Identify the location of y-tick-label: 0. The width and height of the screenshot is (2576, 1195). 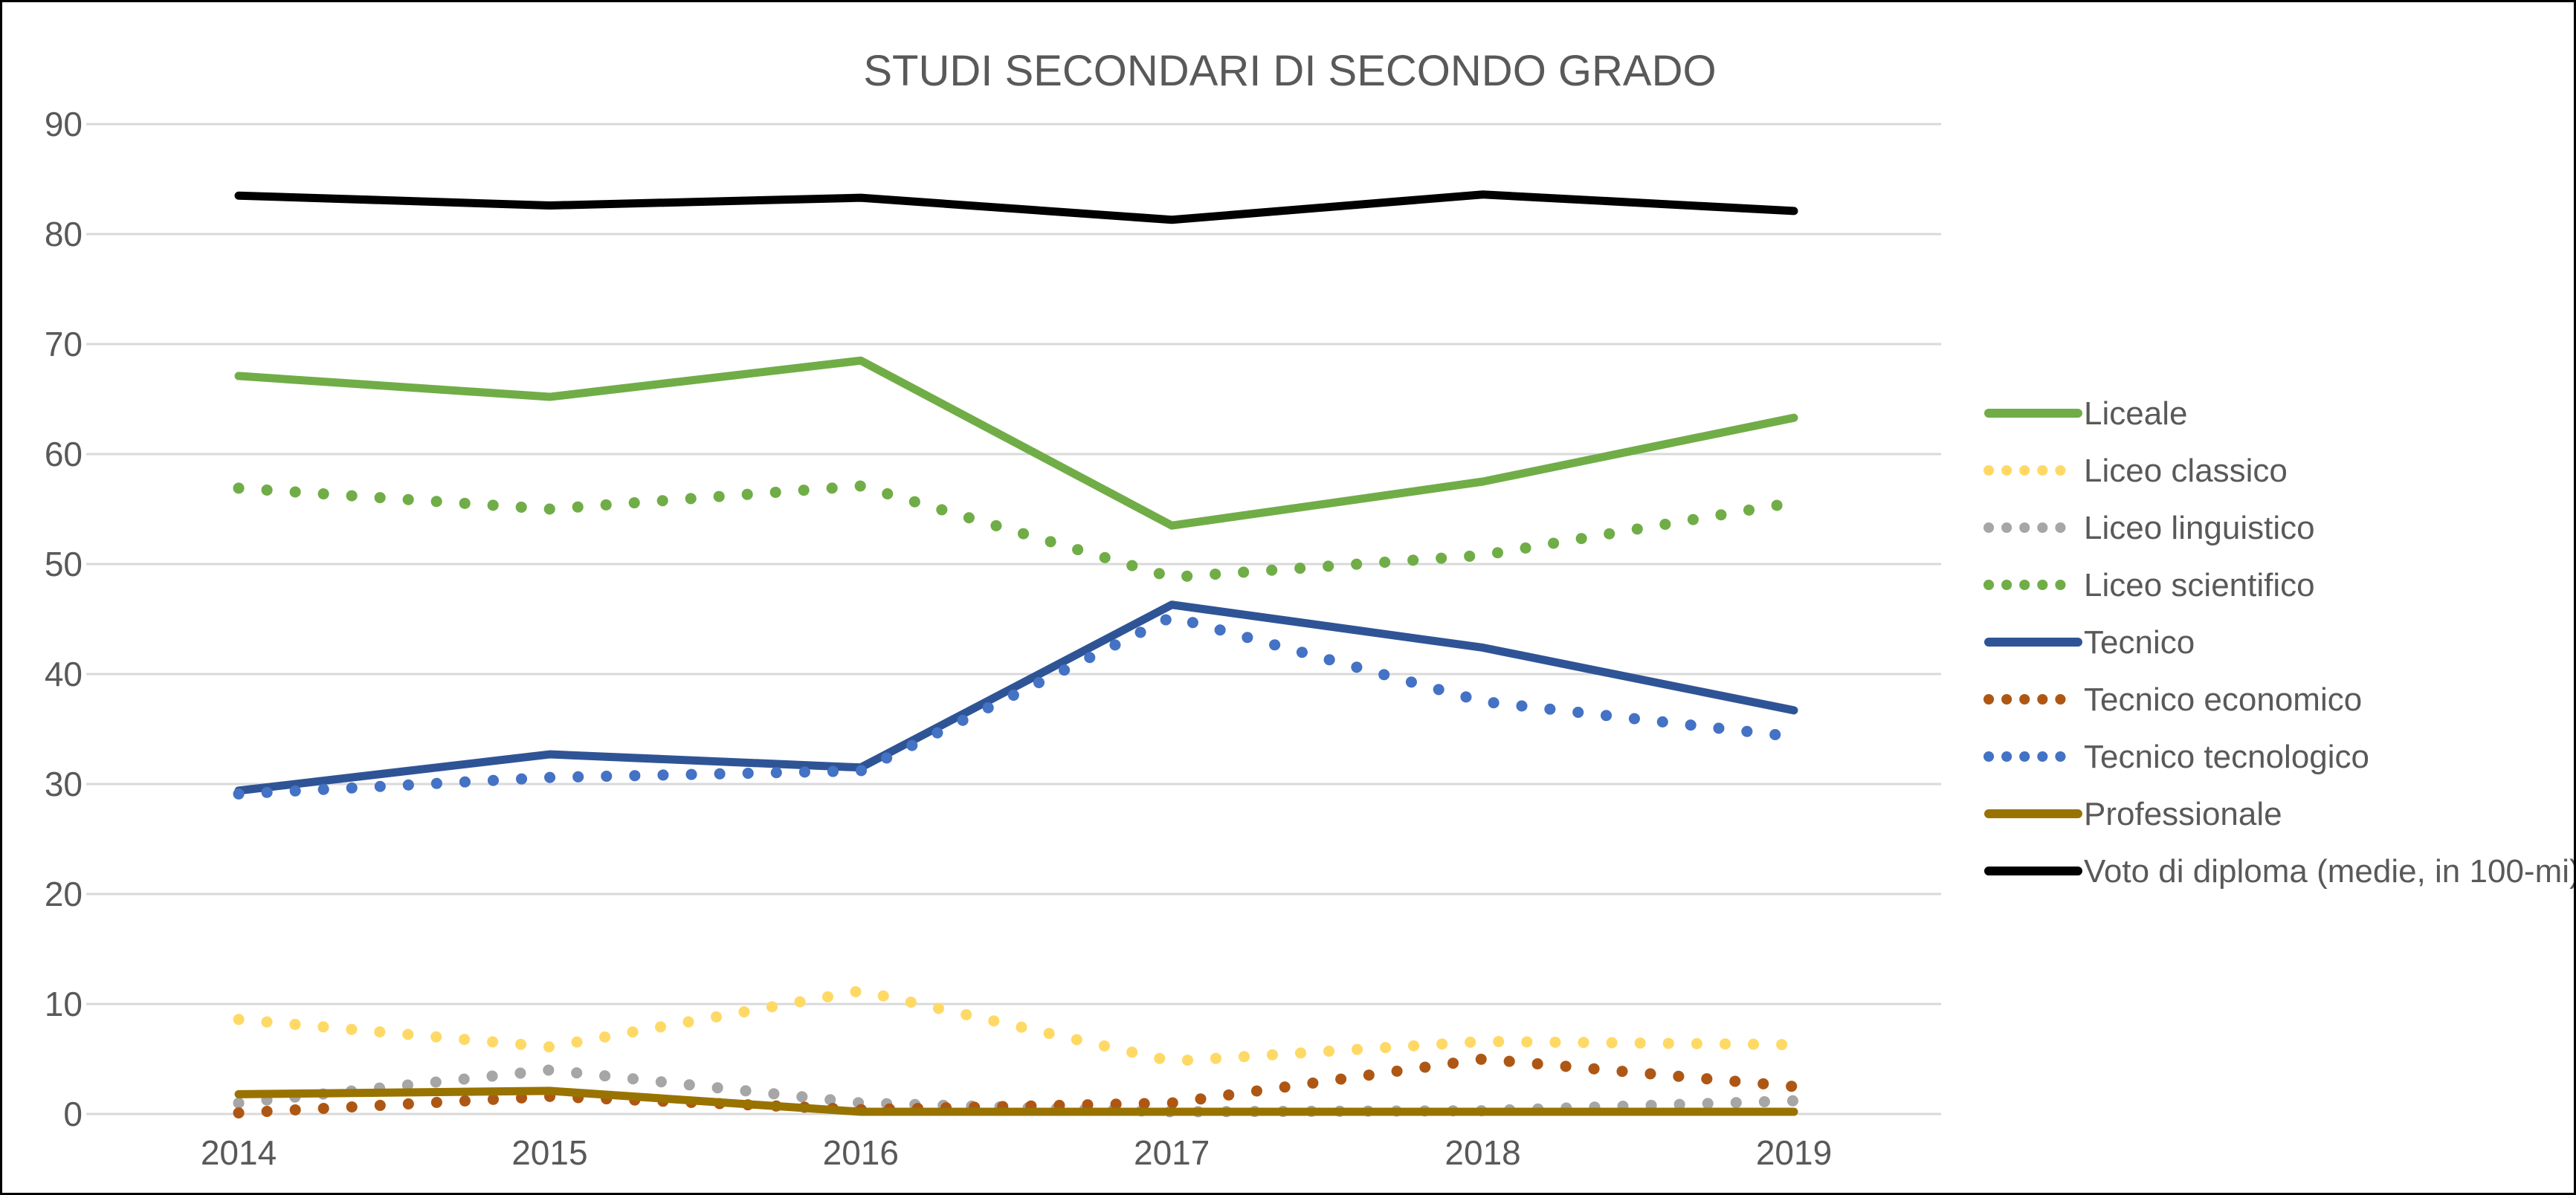
(73, 1114).